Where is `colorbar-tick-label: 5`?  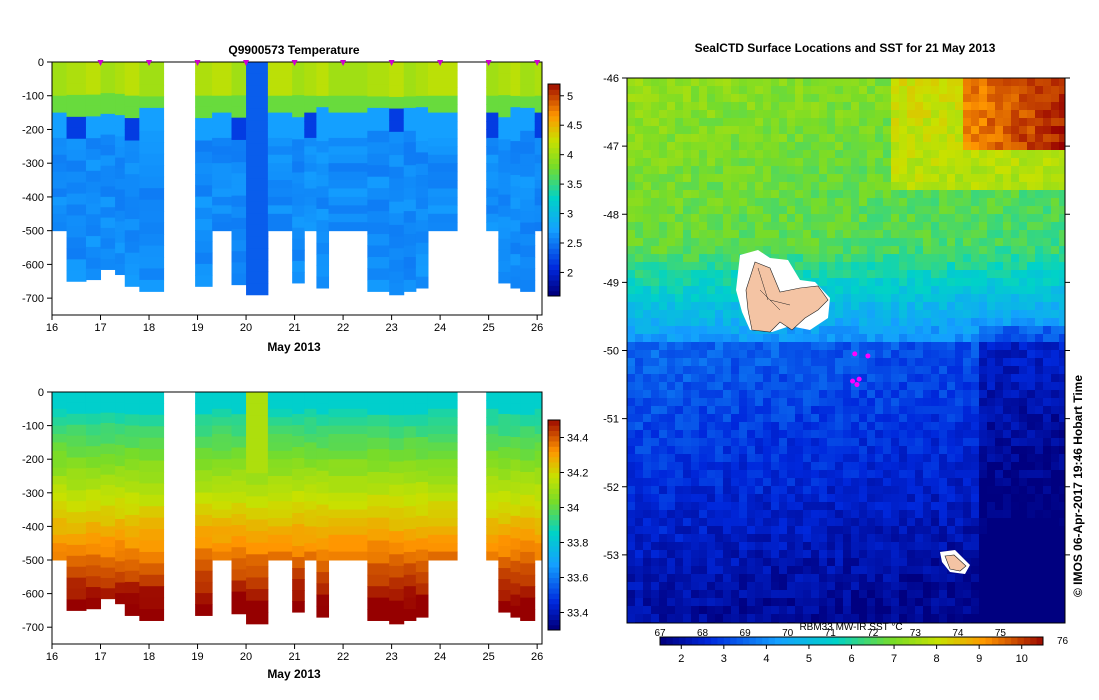
colorbar-tick-label: 5 is located at coordinates (570, 97).